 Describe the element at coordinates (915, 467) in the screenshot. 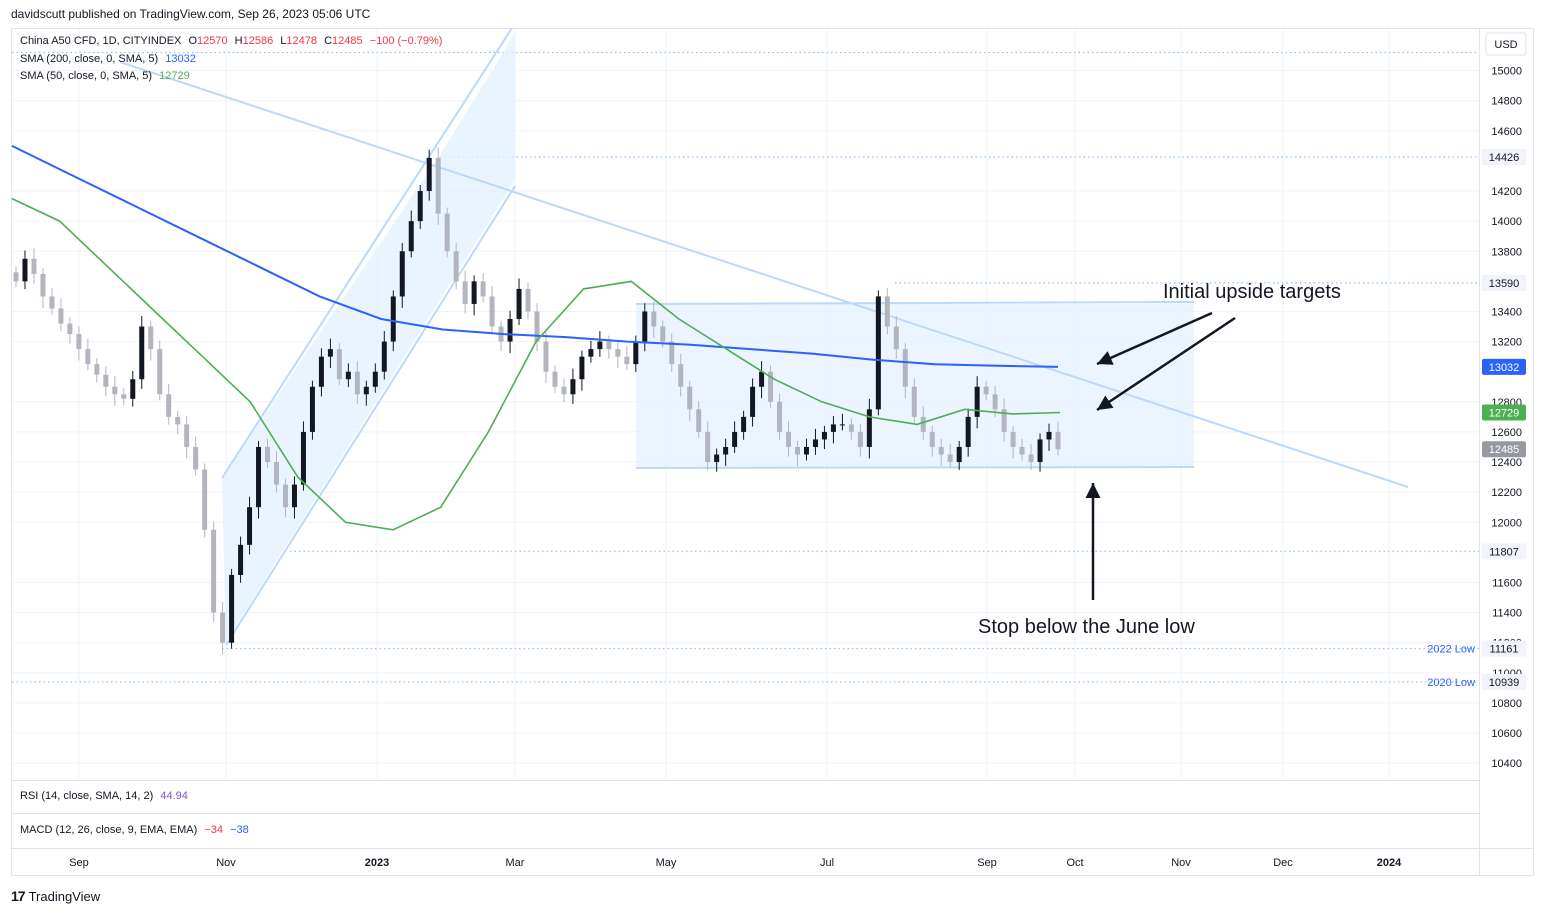

I see `range-bottom-line` at that location.